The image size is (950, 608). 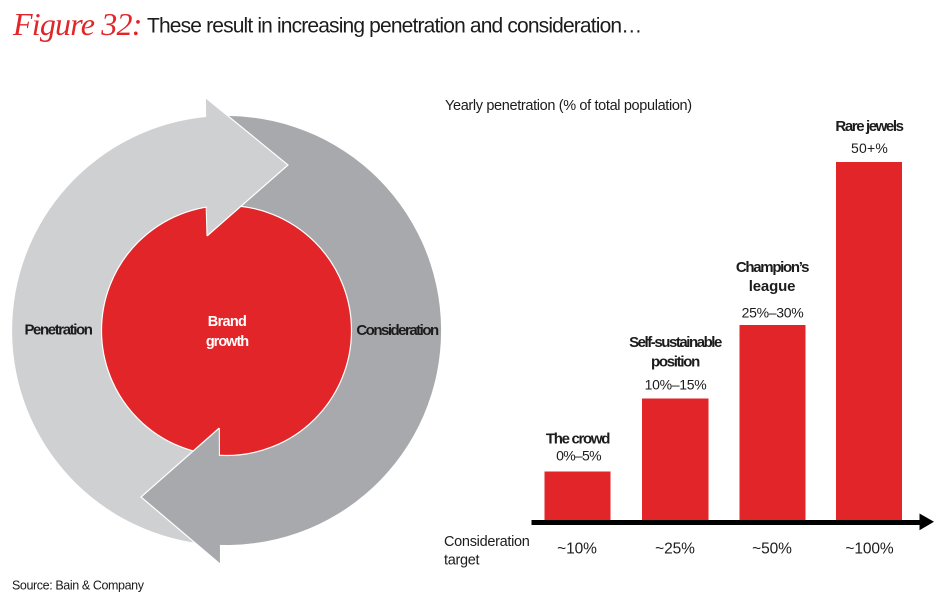 What do you see at coordinates (676, 385) in the screenshot?
I see `svg-text: 10%–15%` at bounding box center [676, 385].